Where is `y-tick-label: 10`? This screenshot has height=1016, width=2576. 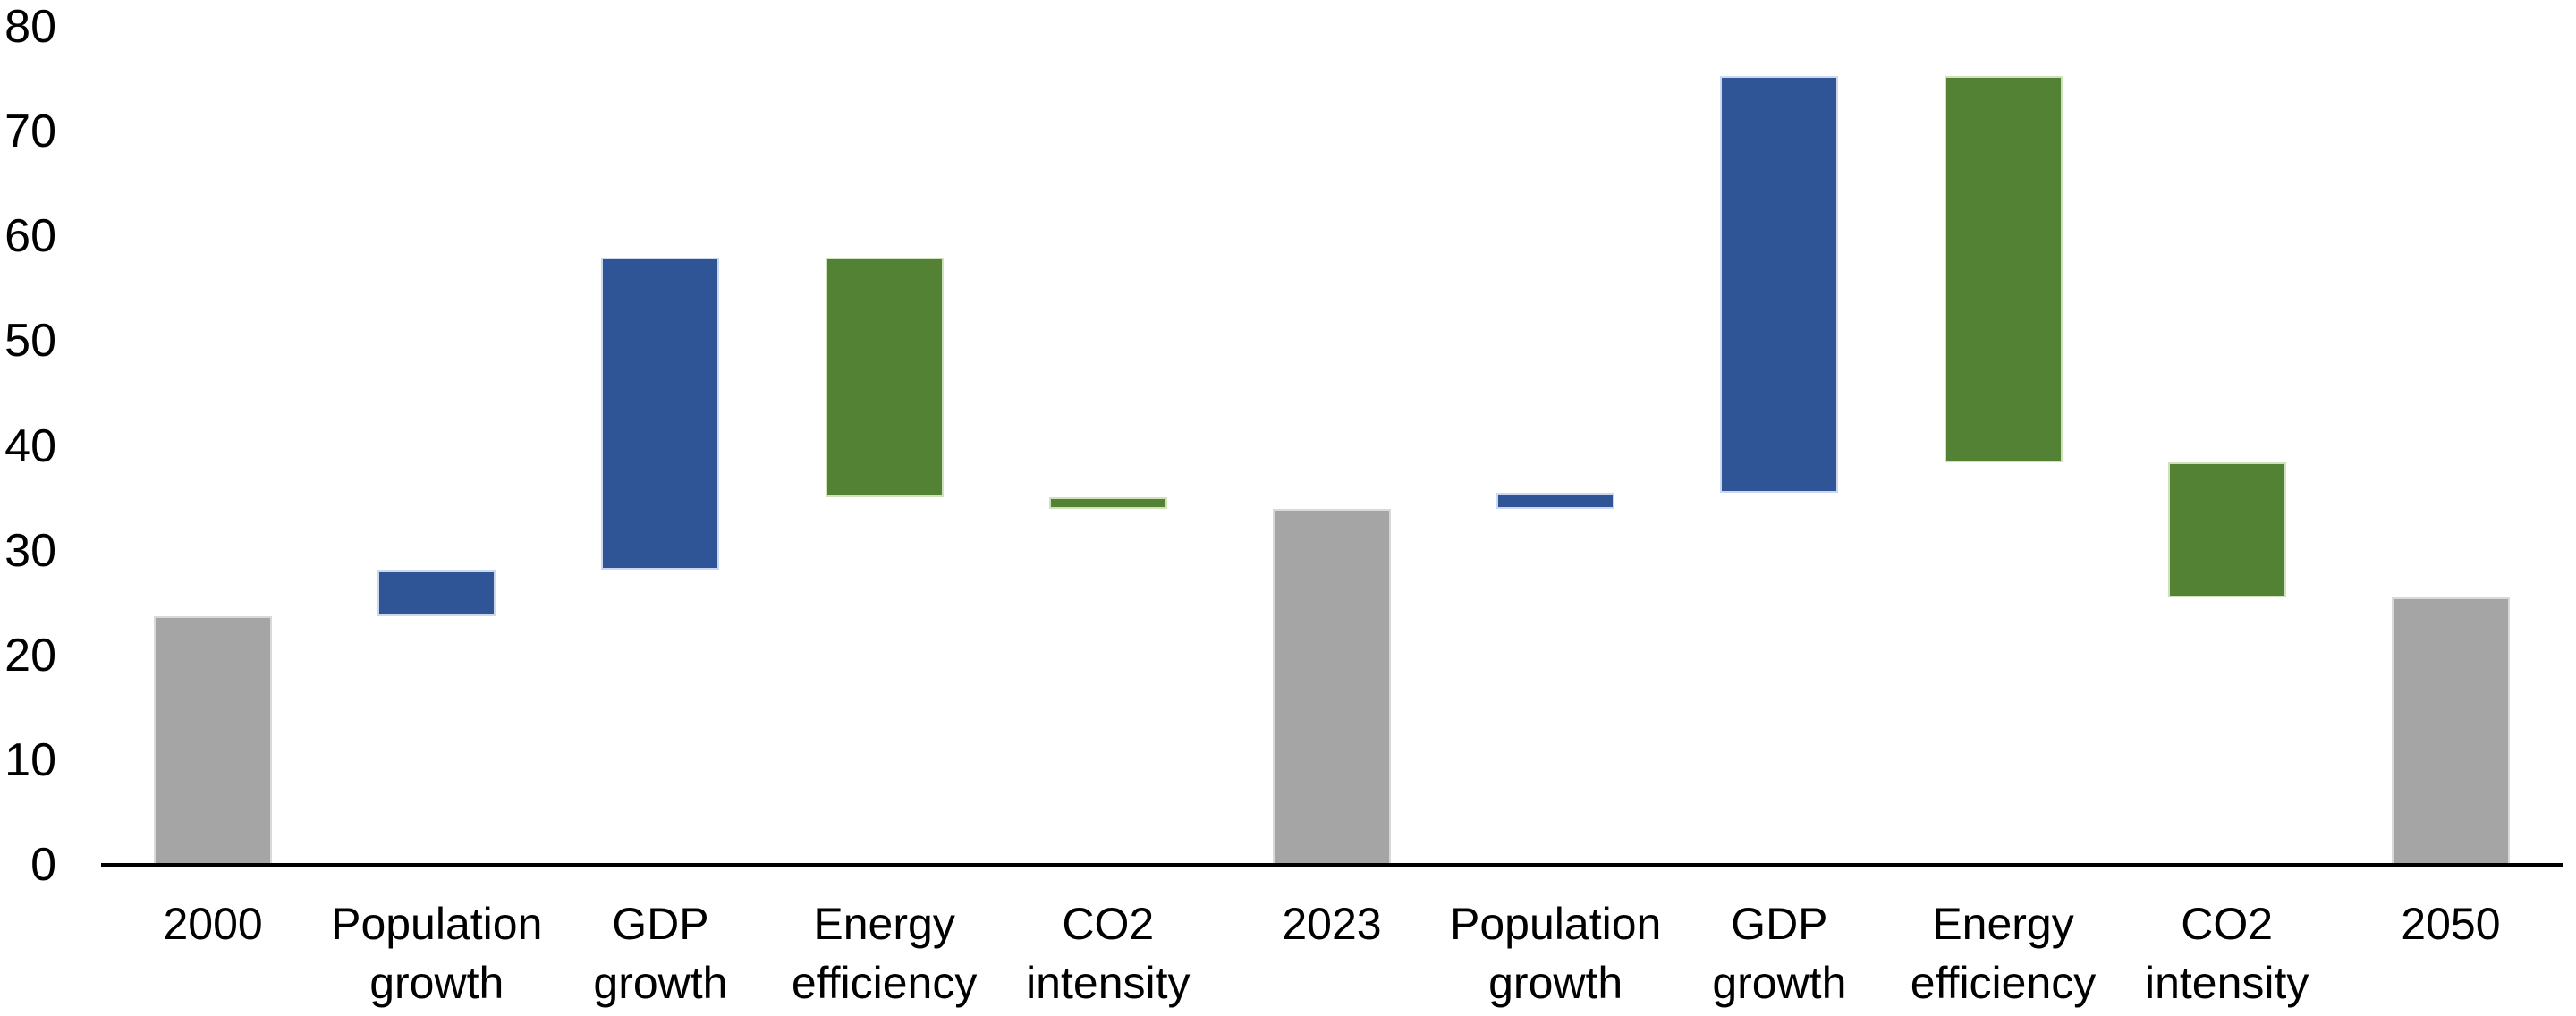 y-tick-label: 10 is located at coordinates (30, 759).